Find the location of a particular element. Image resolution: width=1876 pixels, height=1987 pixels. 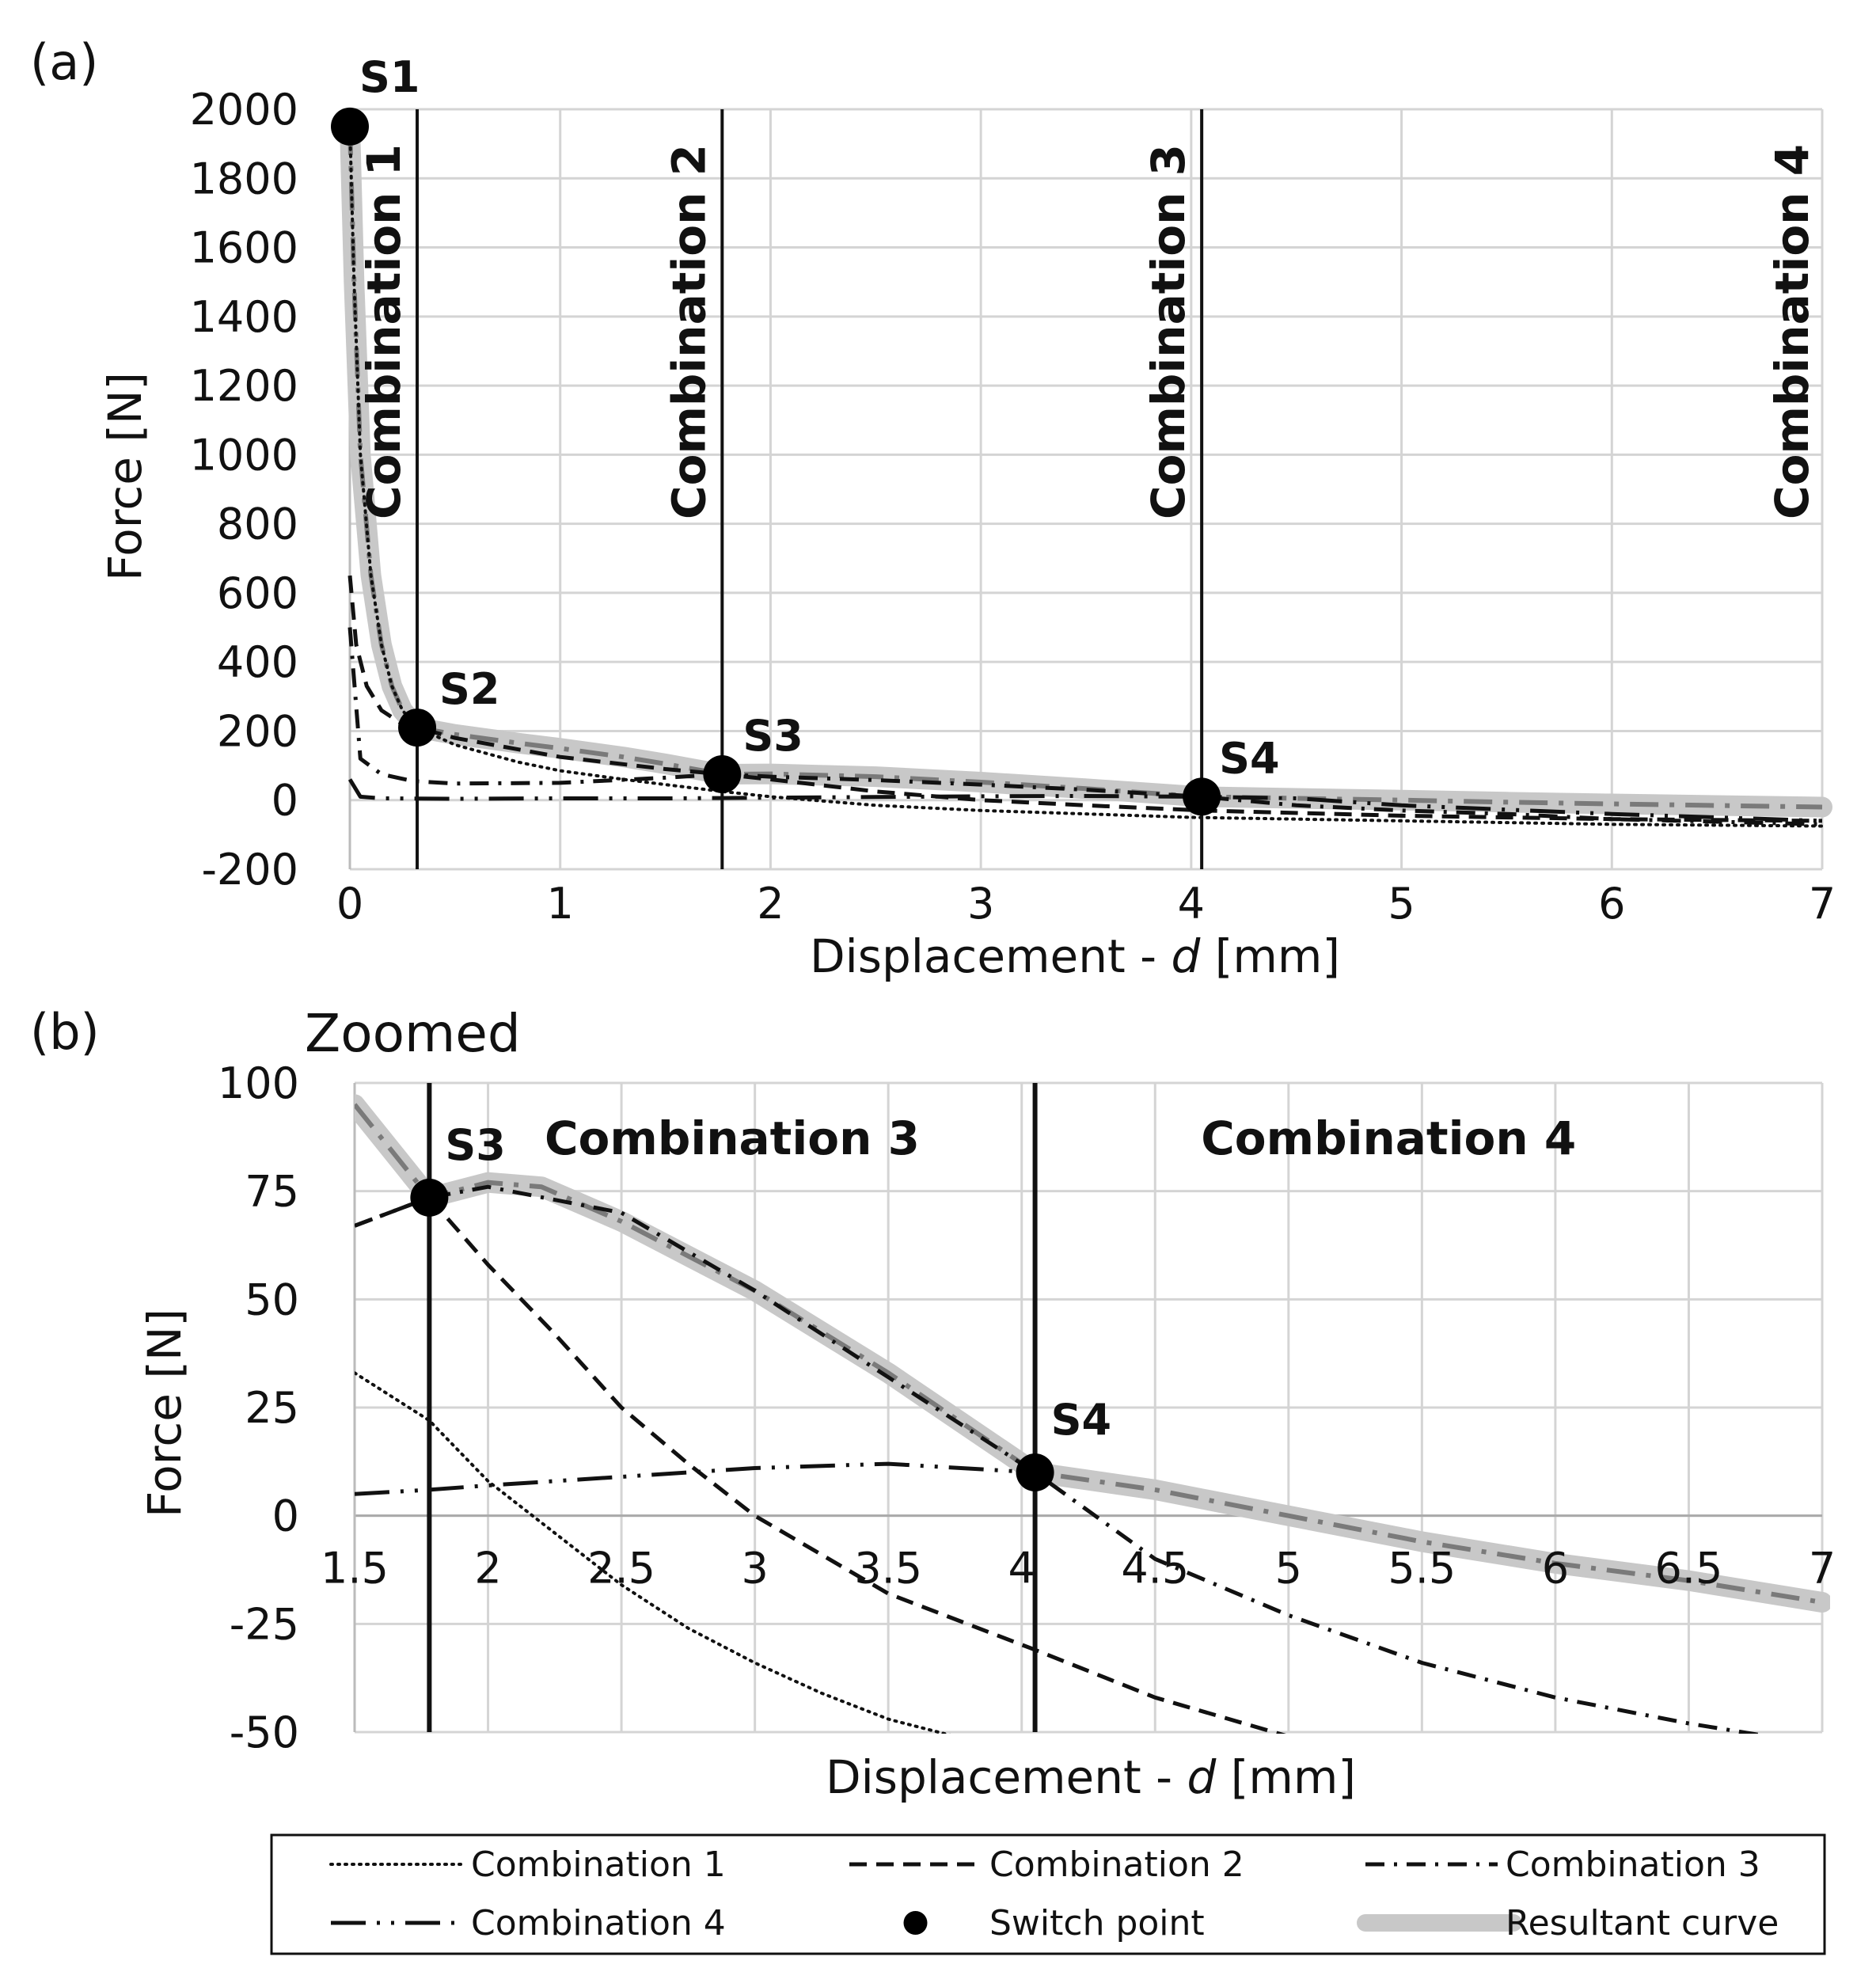

chart-b-x-tick-label: 2 is located at coordinates (487, 1569).